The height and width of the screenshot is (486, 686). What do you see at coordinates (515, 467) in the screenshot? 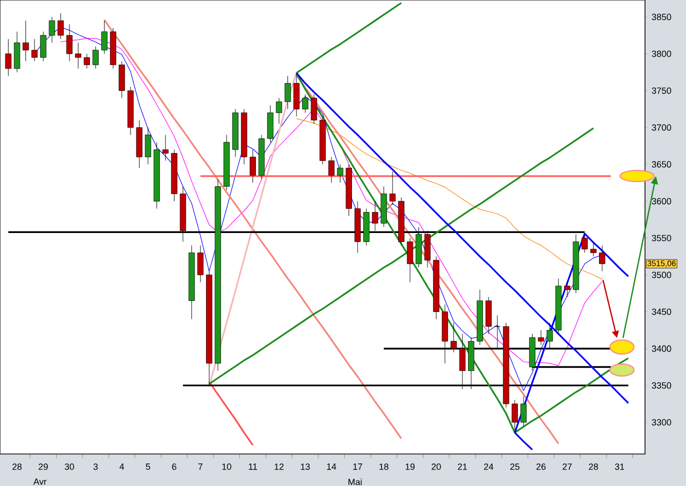
I see `x-tick-label: 25` at bounding box center [515, 467].